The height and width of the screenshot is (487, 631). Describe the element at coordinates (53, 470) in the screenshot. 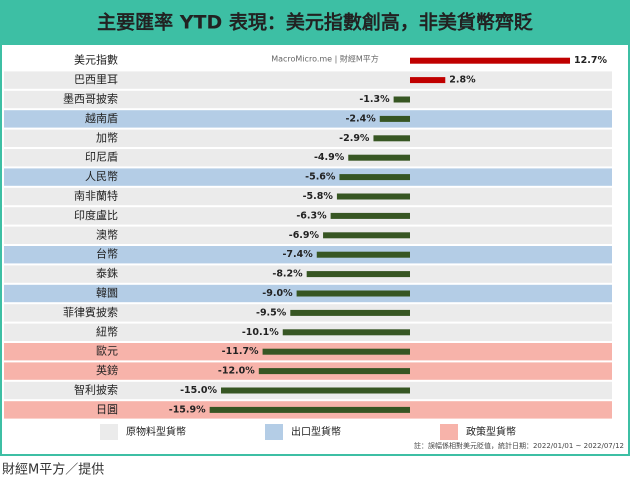

I see `caption: 財經M平方／提供` at that location.